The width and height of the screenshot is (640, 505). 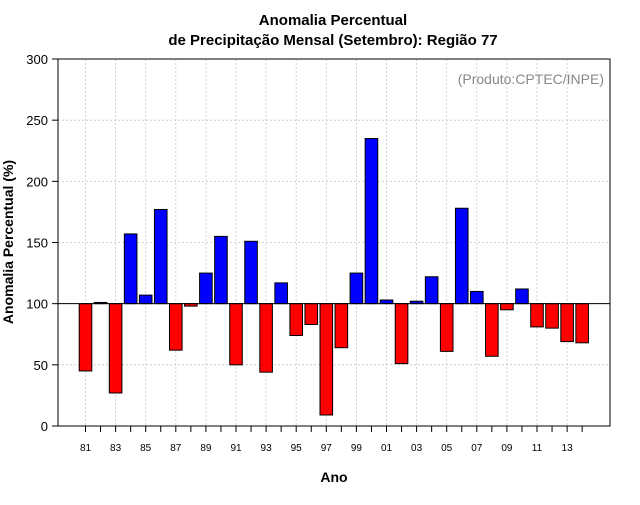 What do you see at coordinates (37, 243) in the screenshot?
I see `y-tick-label: 150` at bounding box center [37, 243].